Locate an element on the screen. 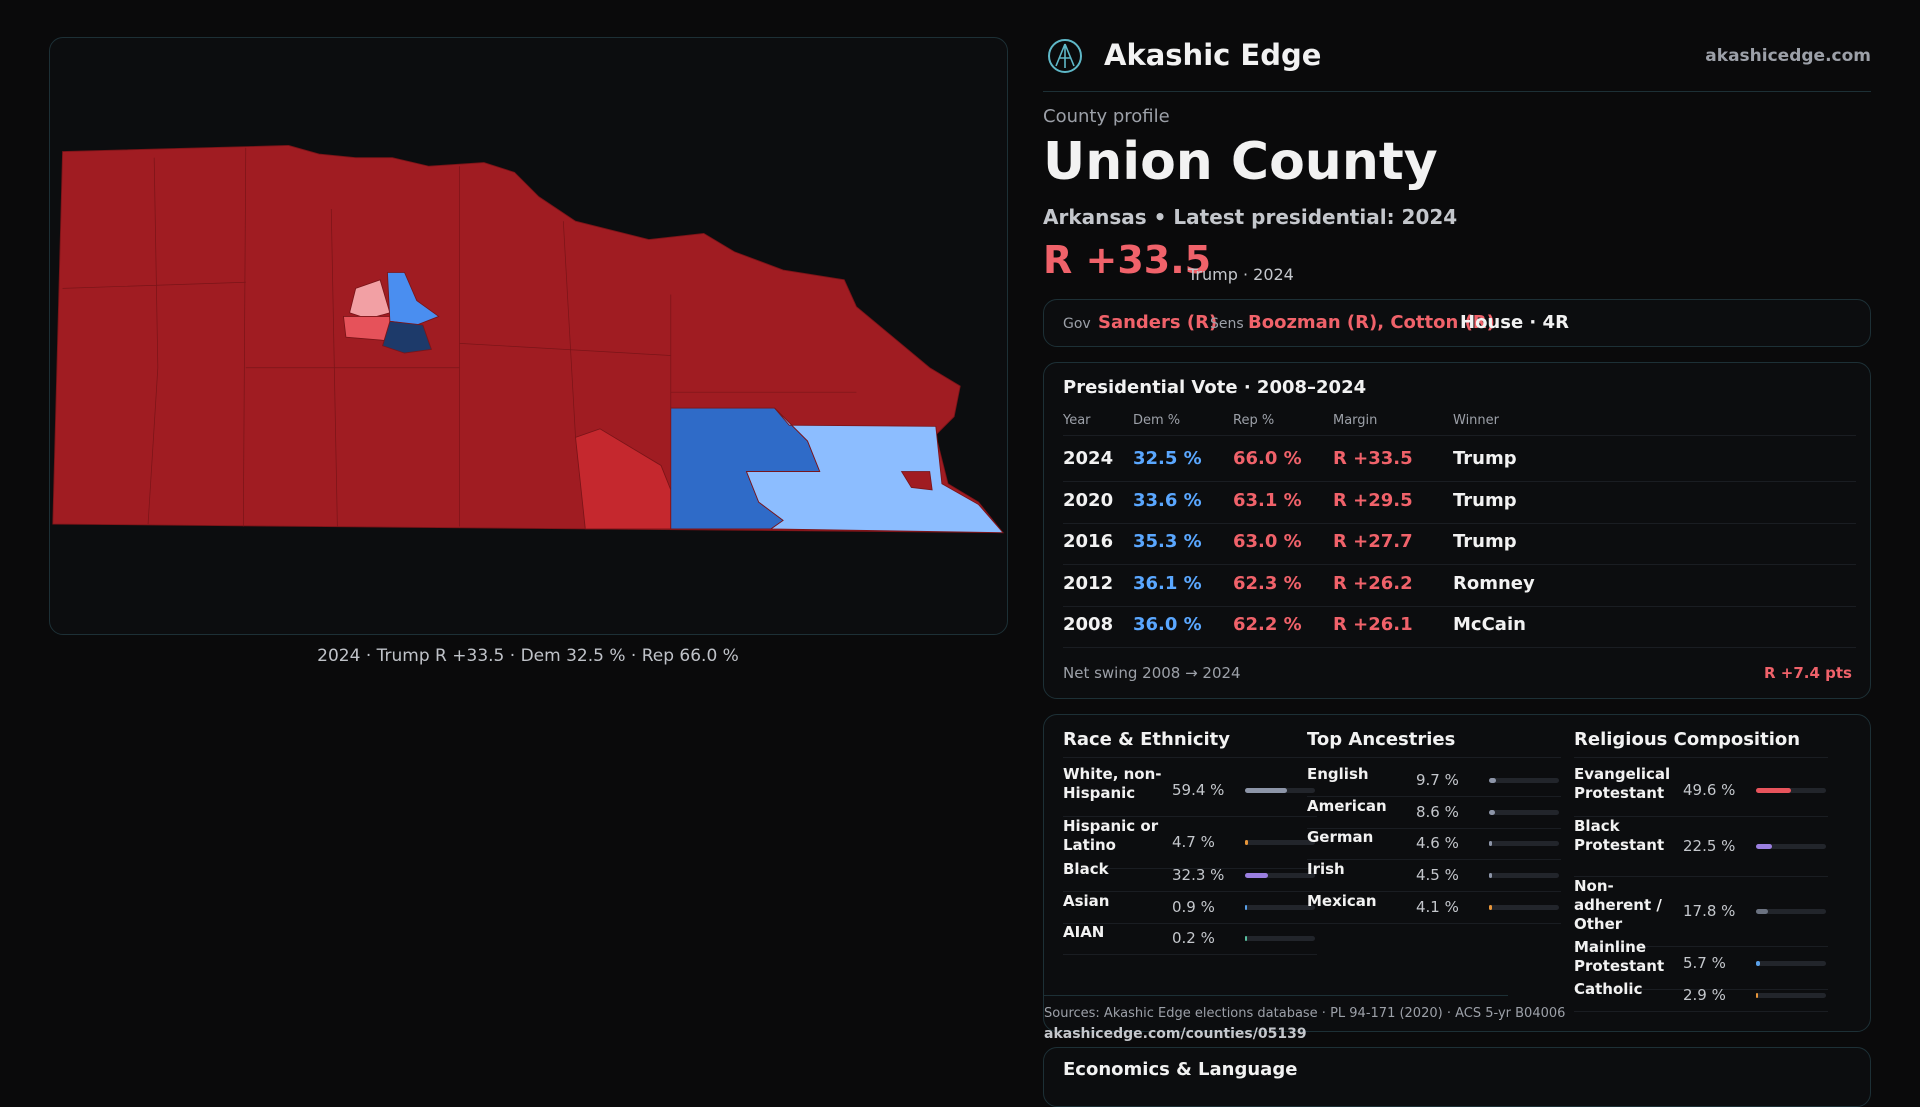 The height and width of the screenshot is (1107, 1920). group-title: Race & Ethnicity is located at coordinates (1146, 739).